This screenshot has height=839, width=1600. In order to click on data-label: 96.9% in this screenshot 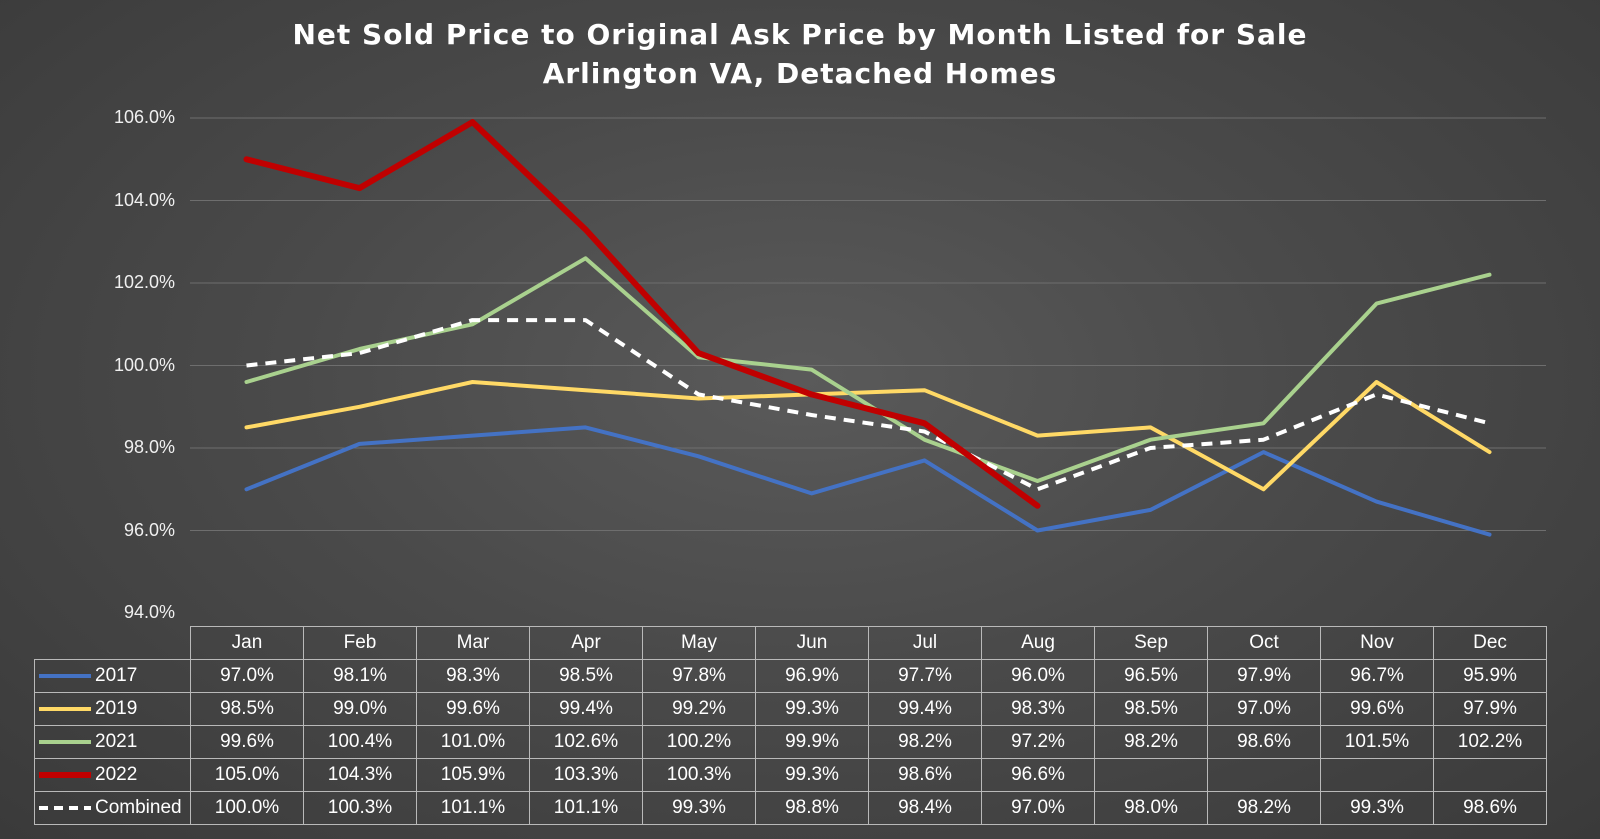, I will do `click(812, 676)`.